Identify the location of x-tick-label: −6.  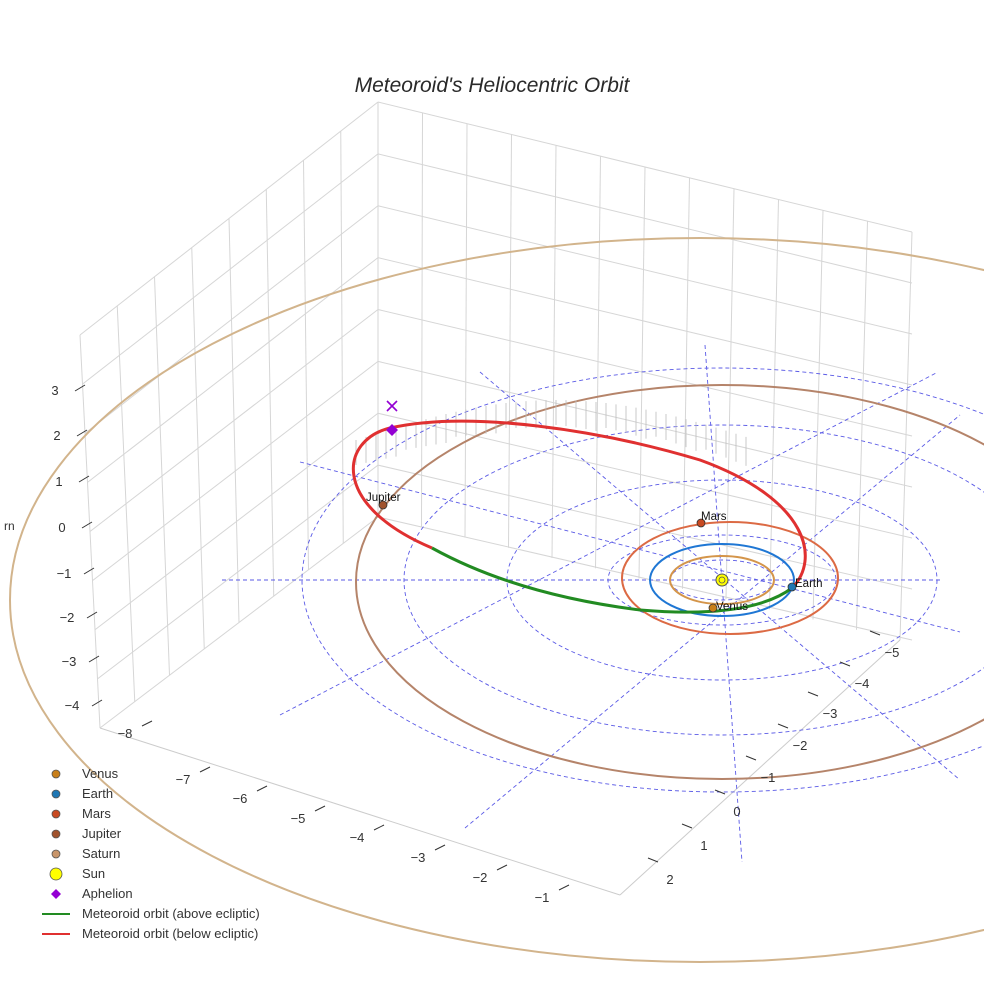
(240, 798).